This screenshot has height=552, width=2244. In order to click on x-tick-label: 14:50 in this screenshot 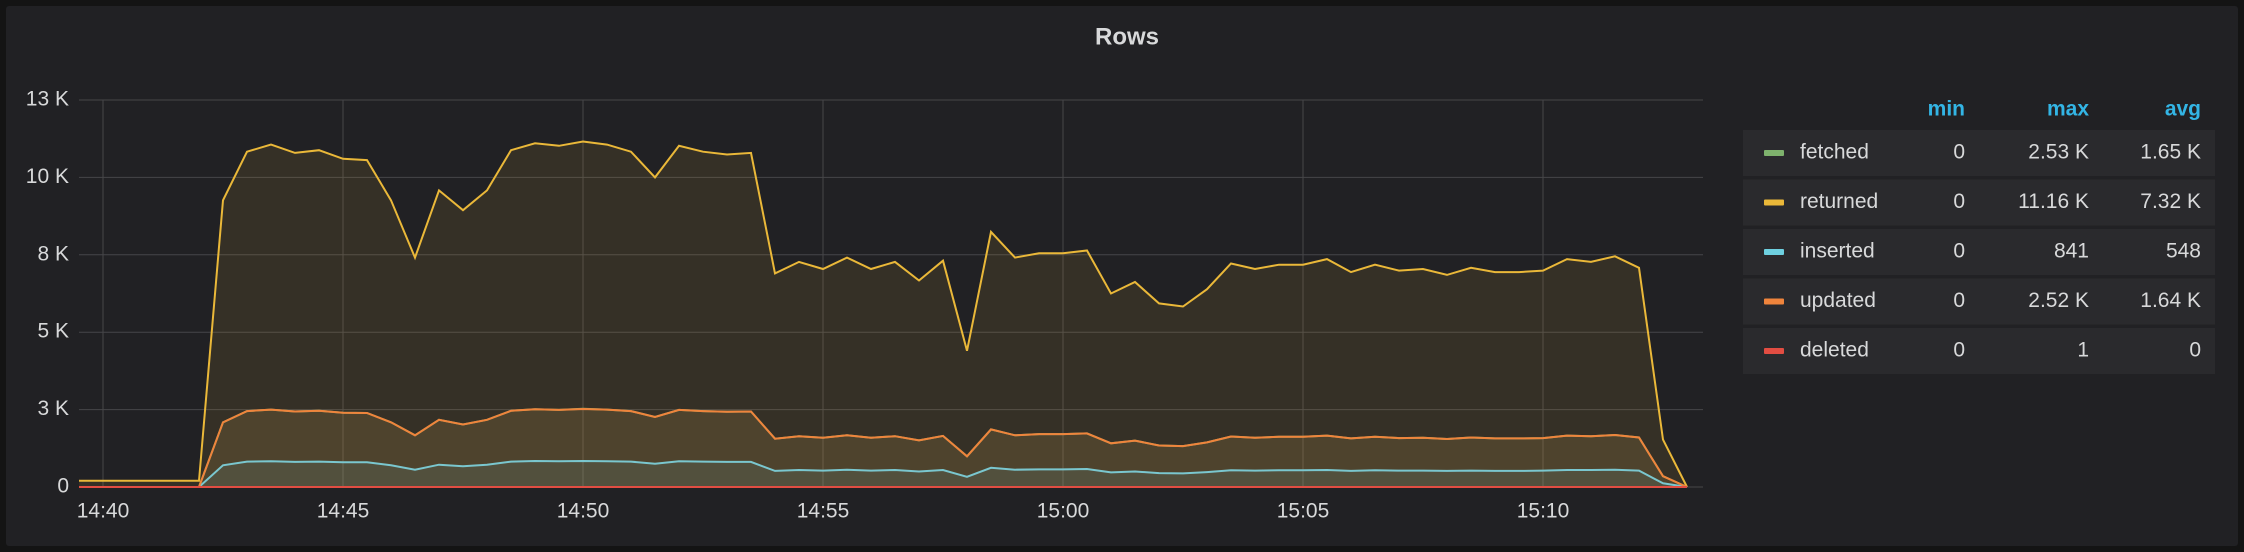, I will do `click(583, 511)`.